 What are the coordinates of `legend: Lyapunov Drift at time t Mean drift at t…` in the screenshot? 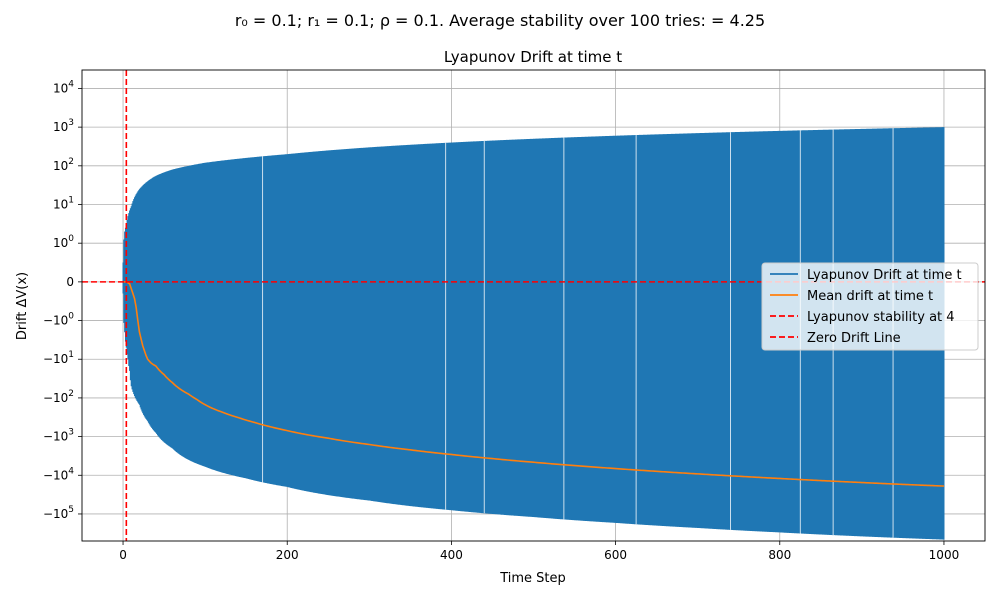 It's located at (870, 306).